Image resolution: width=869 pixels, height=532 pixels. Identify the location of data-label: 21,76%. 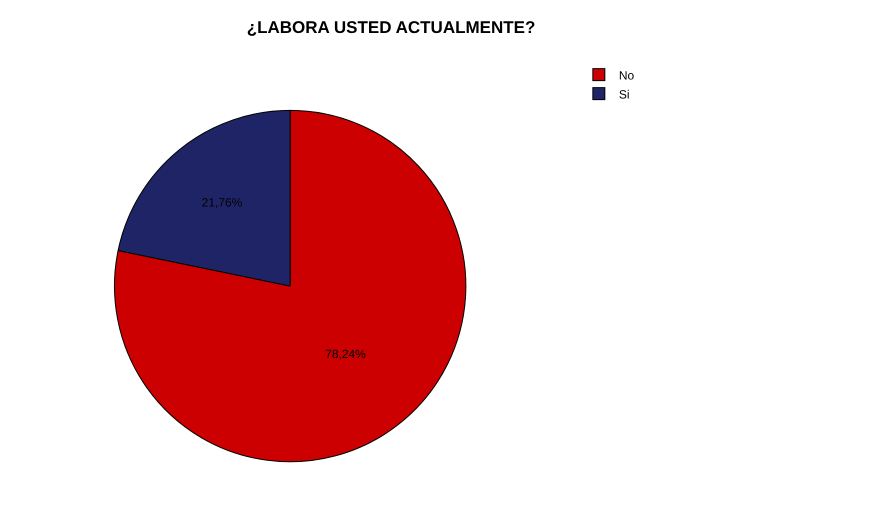
(222, 203).